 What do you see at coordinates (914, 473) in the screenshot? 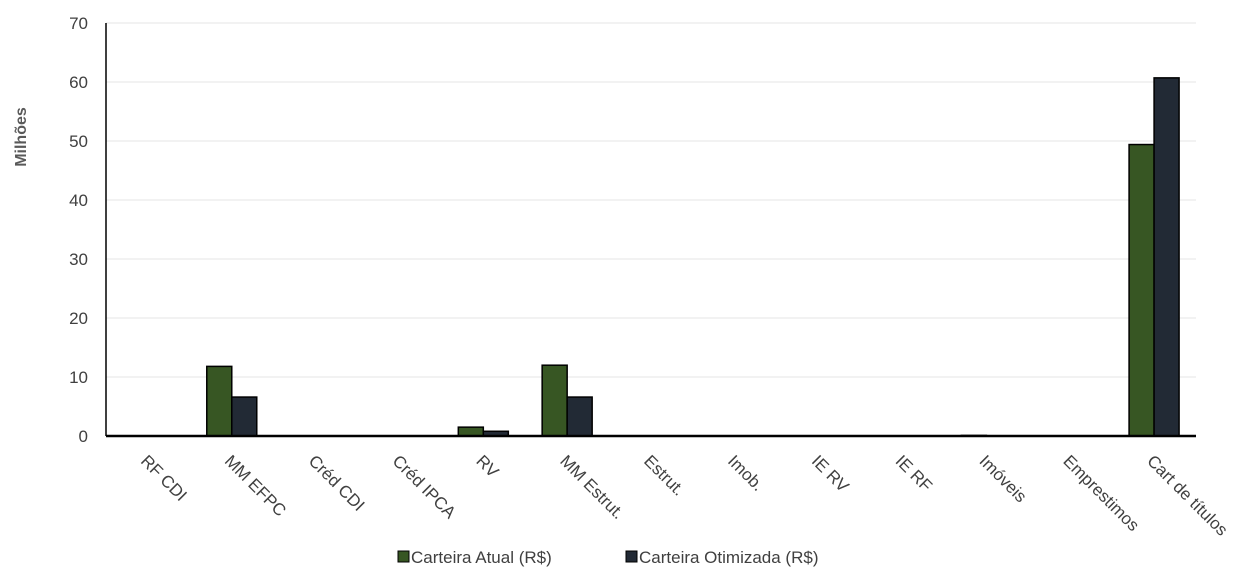
I see `x-tick-label: IE RF` at bounding box center [914, 473].